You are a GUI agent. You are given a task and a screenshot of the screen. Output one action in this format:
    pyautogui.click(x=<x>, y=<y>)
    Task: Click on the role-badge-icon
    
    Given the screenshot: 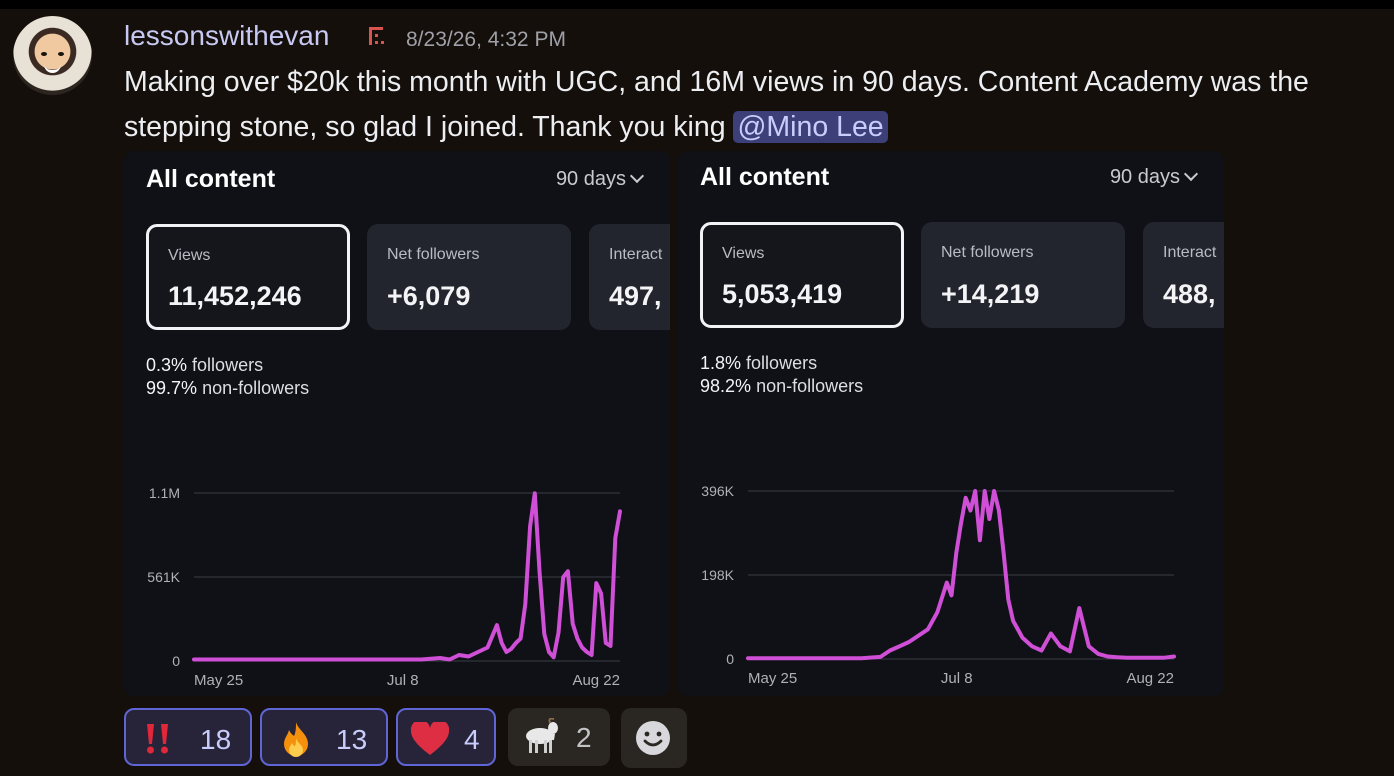 What is the action you would take?
    pyautogui.click(x=377, y=36)
    